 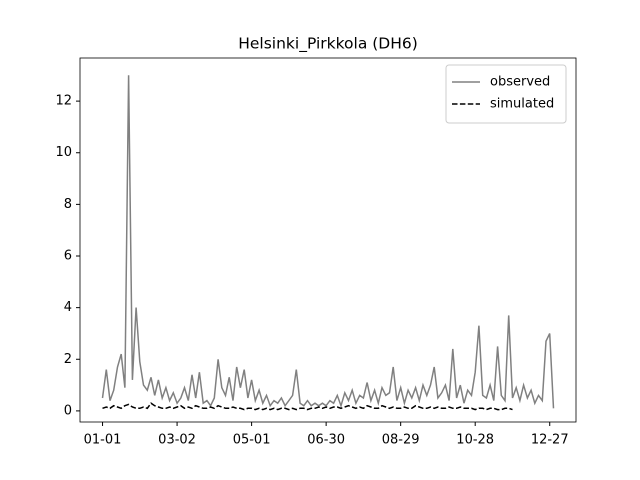 I want to click on y-tick-label: 8, so click(x=68, y=204).